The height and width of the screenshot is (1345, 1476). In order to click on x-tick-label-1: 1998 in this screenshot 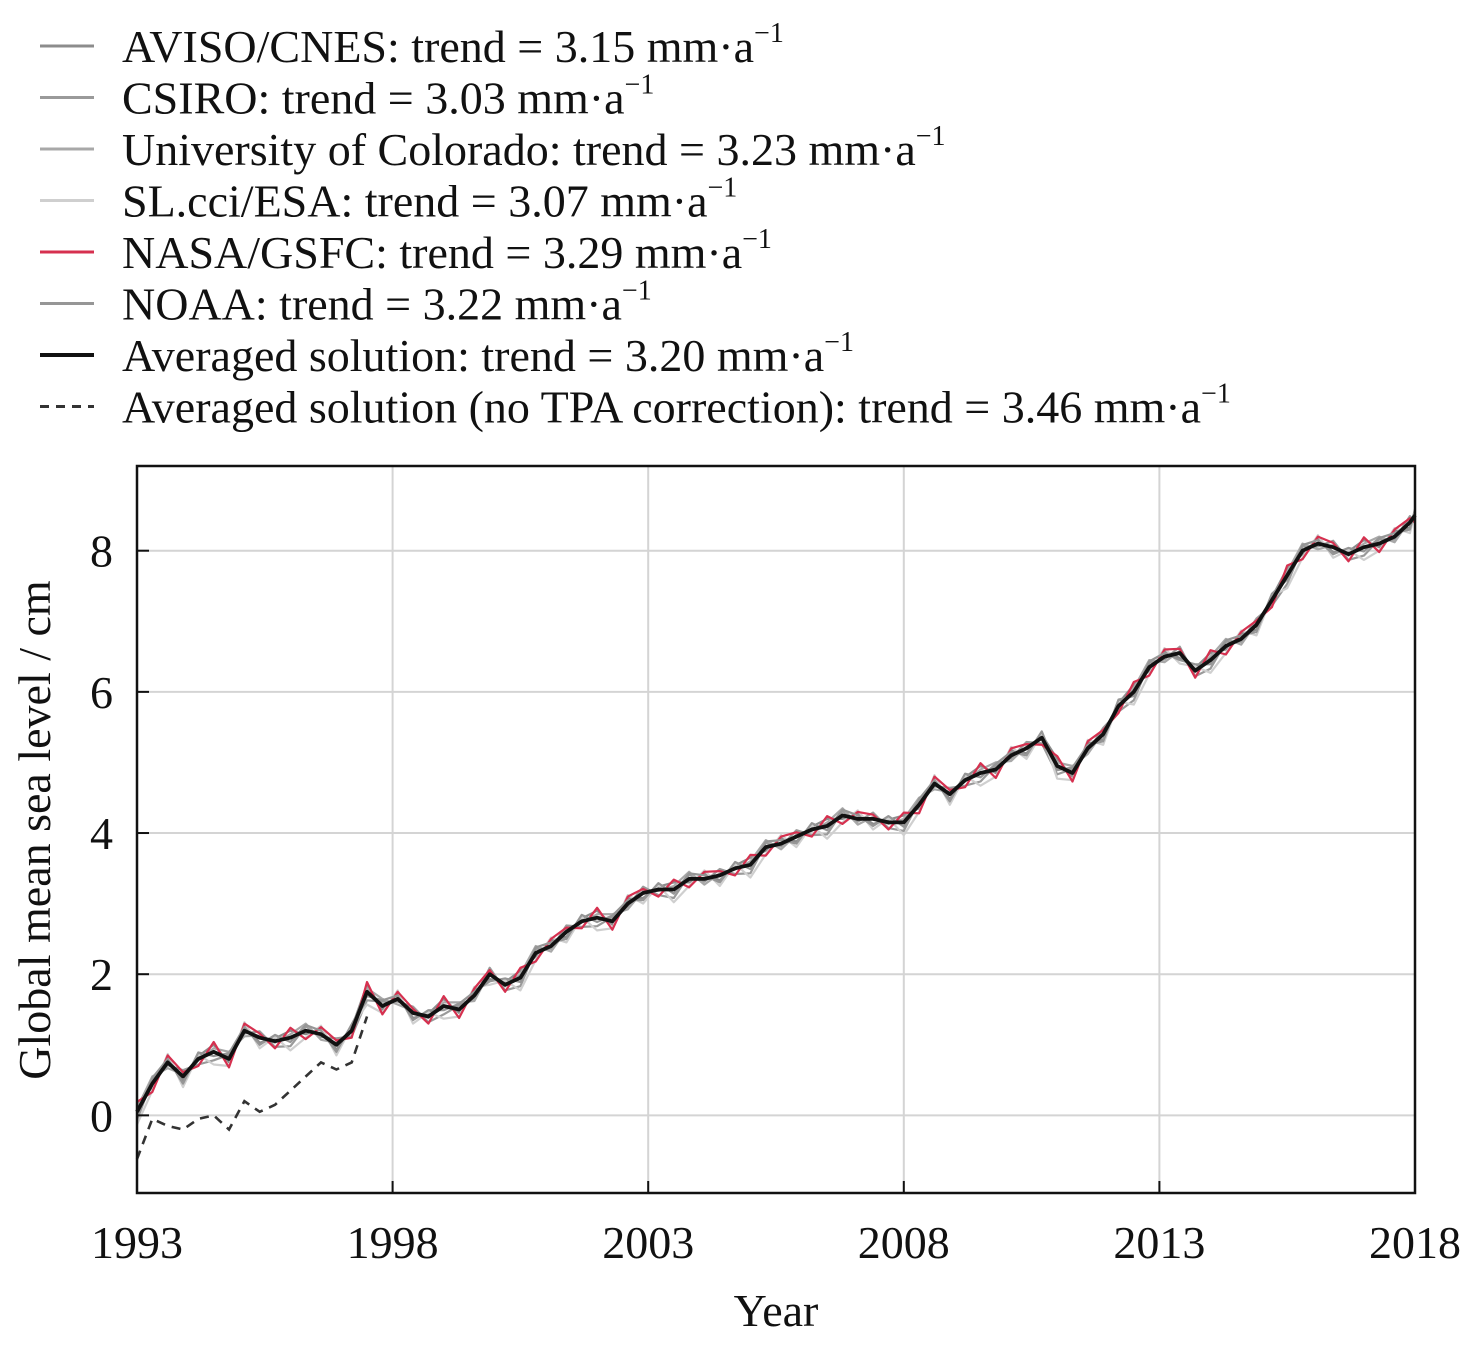, I will do `click(393, 1242)`.